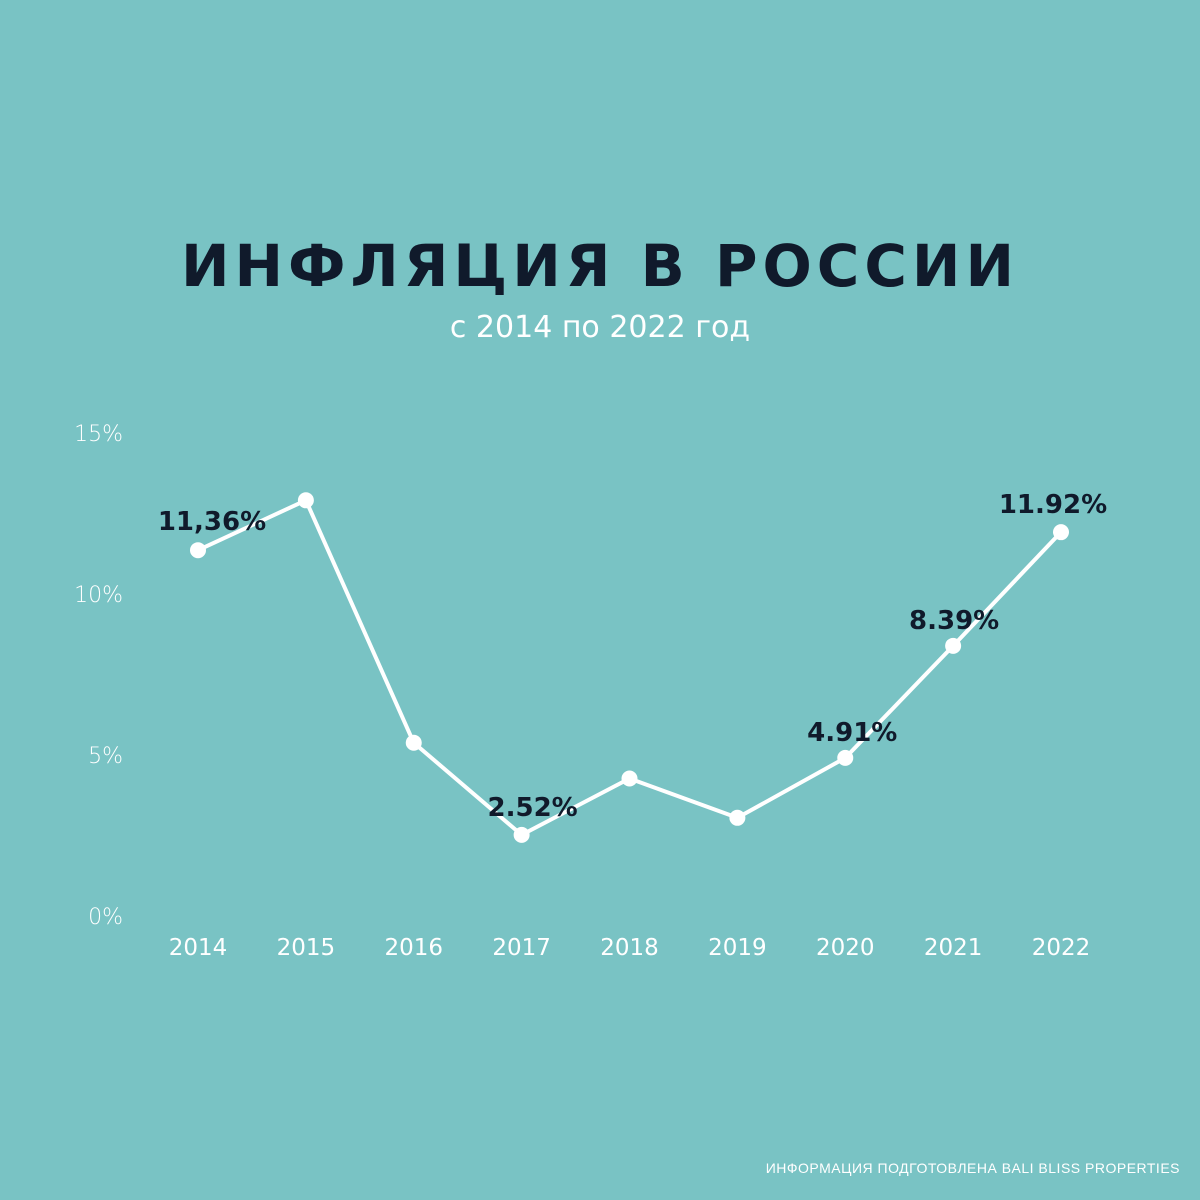 This screenshot has width=1200, height=1200. I want to click on x-axis: 2014 2015 2016 2017 2018 2019 2020 2021 2022, so click(630, 948).